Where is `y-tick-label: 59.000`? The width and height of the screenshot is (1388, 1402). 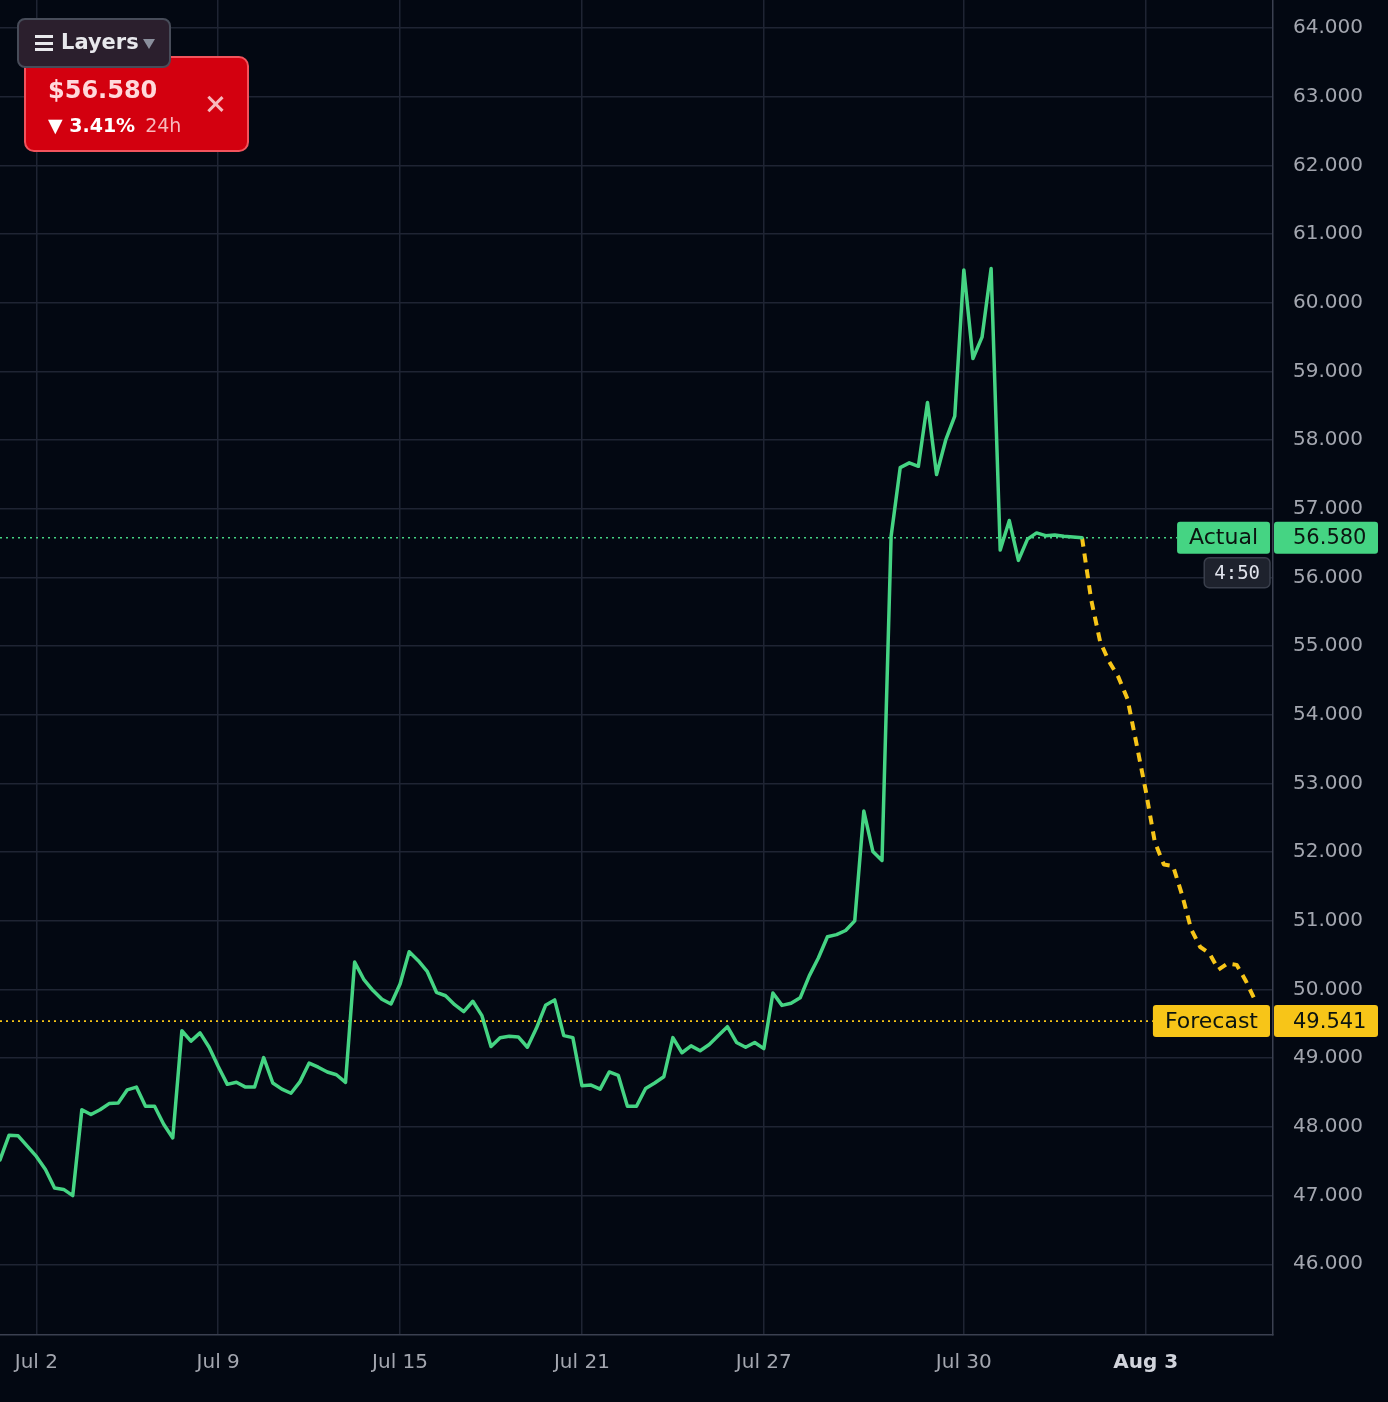 y-tick-label: 59.000 is located at coordinates (1328, 369).